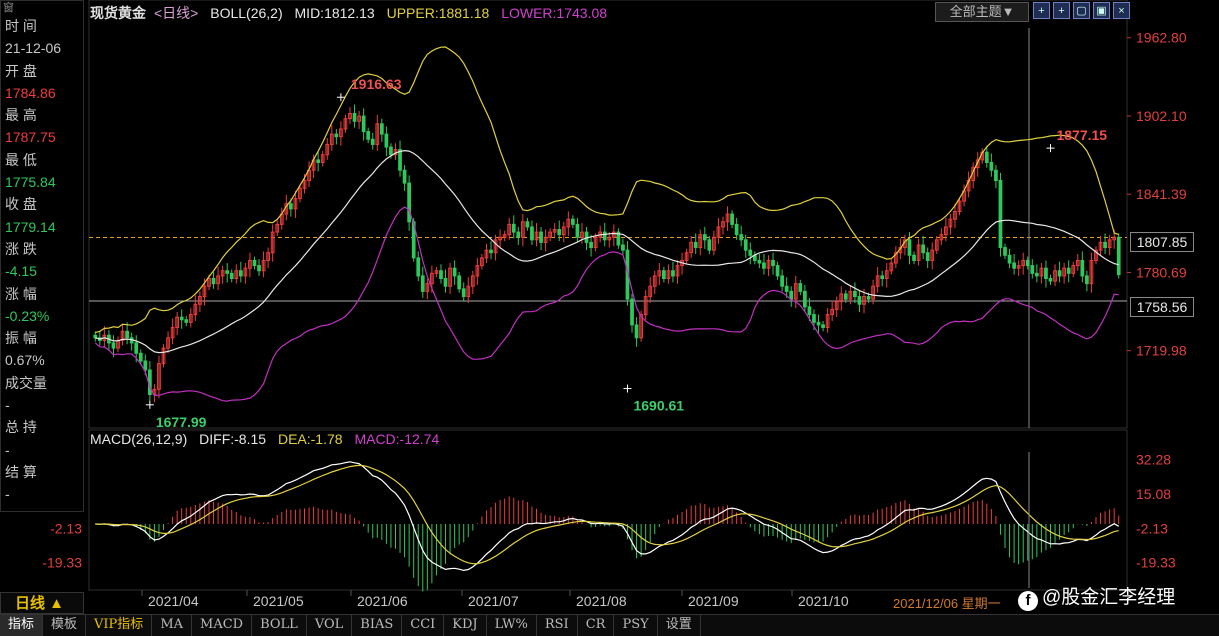  I want to click on tab-12: CR, so click(596, 625).